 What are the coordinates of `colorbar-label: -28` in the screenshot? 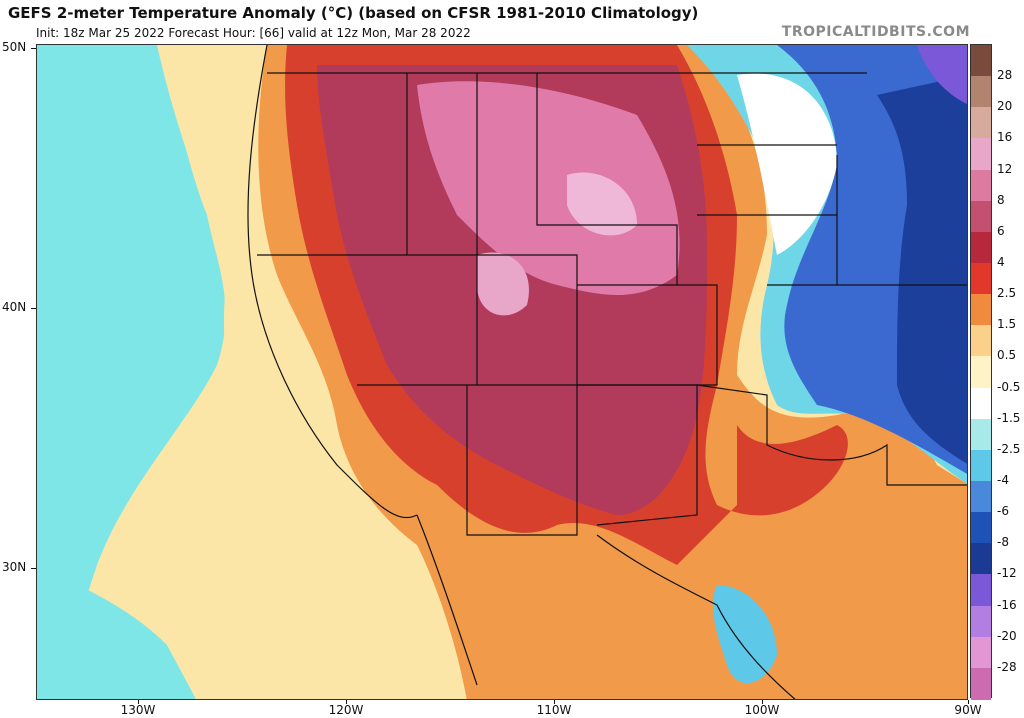 It's located at (1007, 666).